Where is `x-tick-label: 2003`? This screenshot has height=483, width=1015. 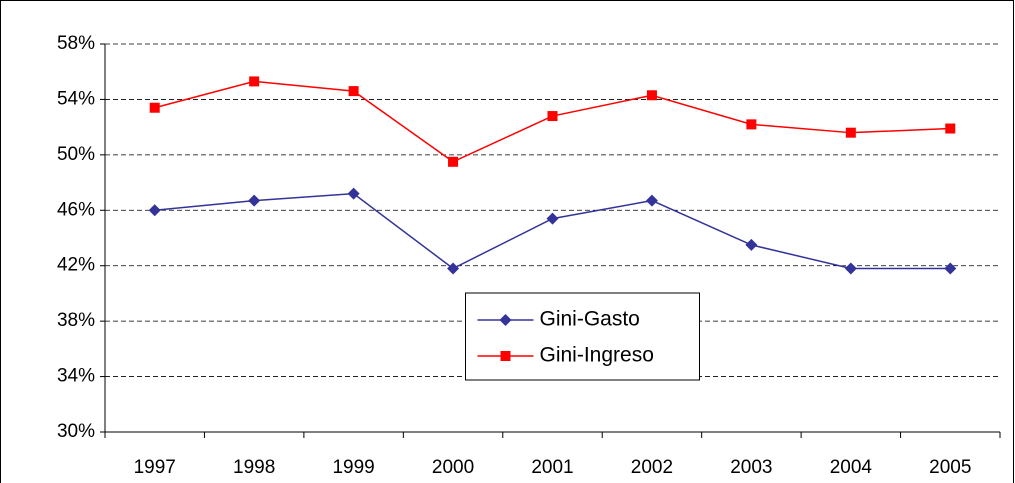 x-tick-label: 2003 is located at coordinates (751, 467).